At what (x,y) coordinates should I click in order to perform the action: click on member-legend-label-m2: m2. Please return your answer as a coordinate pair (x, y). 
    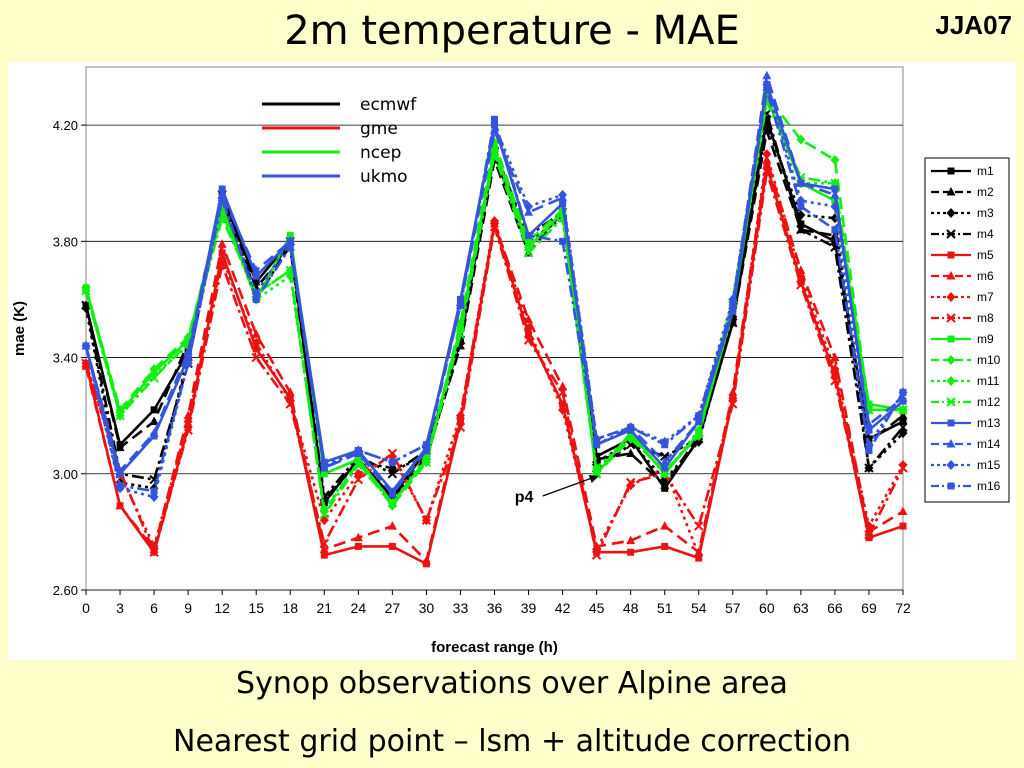
    Looking at the image, I should click on (985, 192).